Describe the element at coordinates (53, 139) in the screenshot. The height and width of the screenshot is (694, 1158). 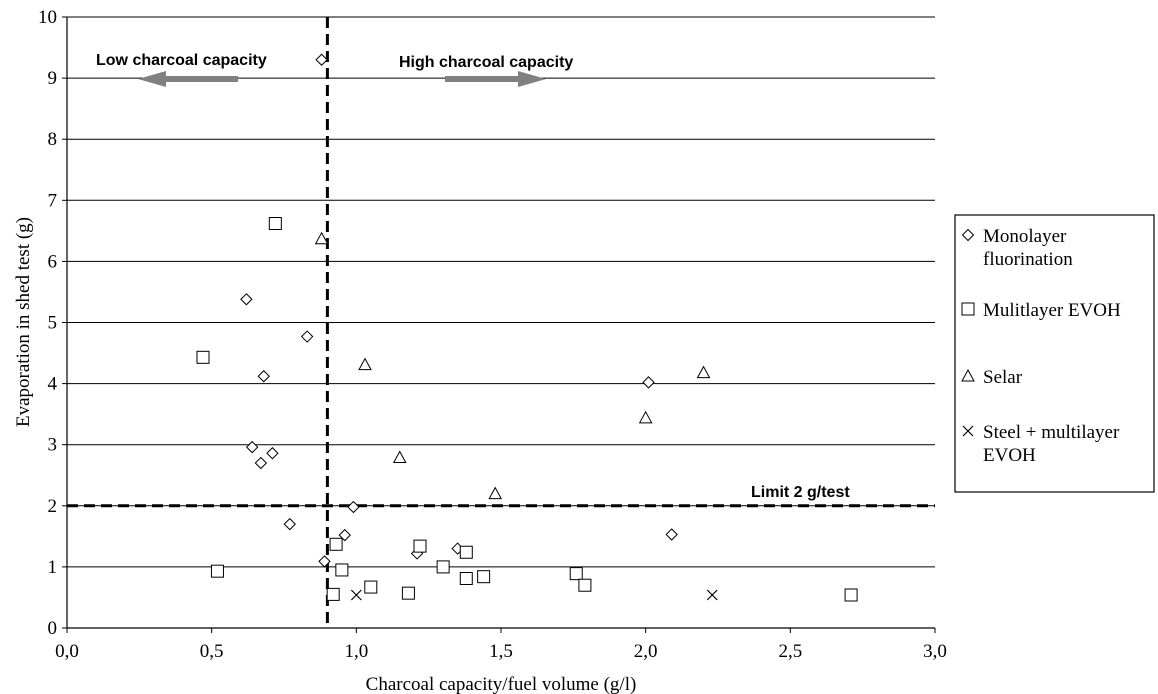
I see `y-tick-label: 8` at that location.